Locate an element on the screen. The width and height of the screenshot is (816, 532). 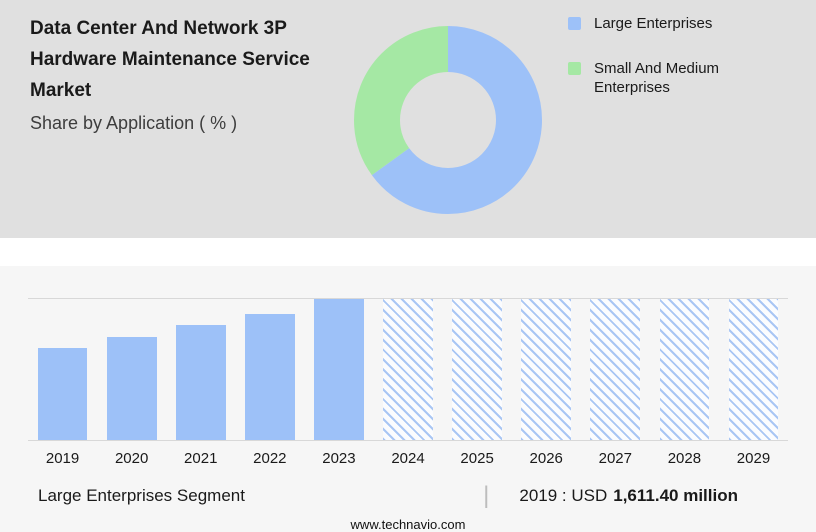
bar-col-2029 is located at coordinates (753, 369).